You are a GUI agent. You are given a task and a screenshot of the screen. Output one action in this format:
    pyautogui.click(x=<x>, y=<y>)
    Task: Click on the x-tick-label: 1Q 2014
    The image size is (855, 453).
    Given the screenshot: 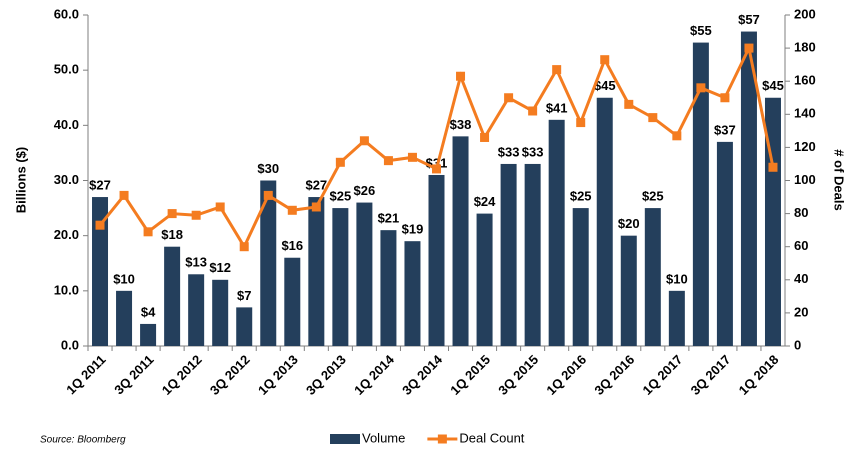 What is the action you would take?
    pyautogui.click(x=374, y=374)
    